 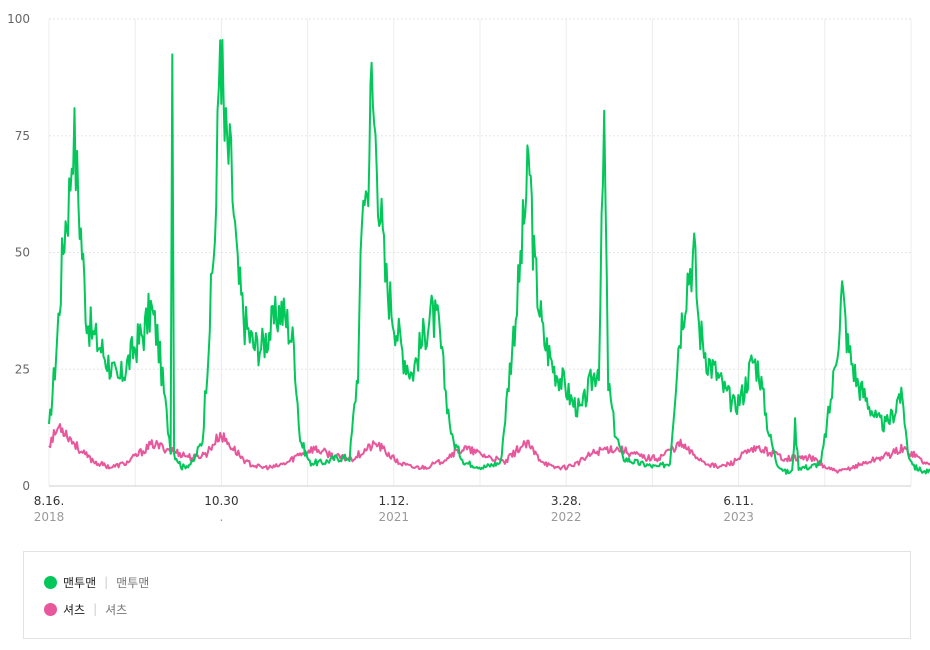 I want to click on legend-series-group: 셔츠, so click(x=116, y=609).